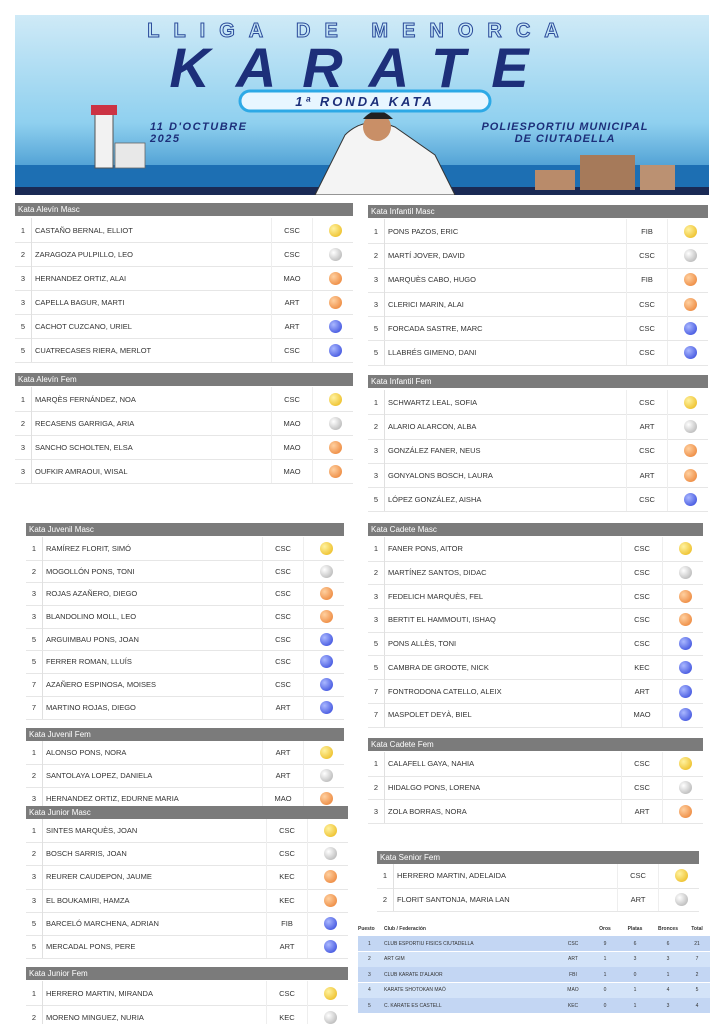  Describe the element at coordinates (185, 594) in the screenshot. I see `result-row: 3 ROJAS AZAÑERO, DIEGO CSC` at that location.